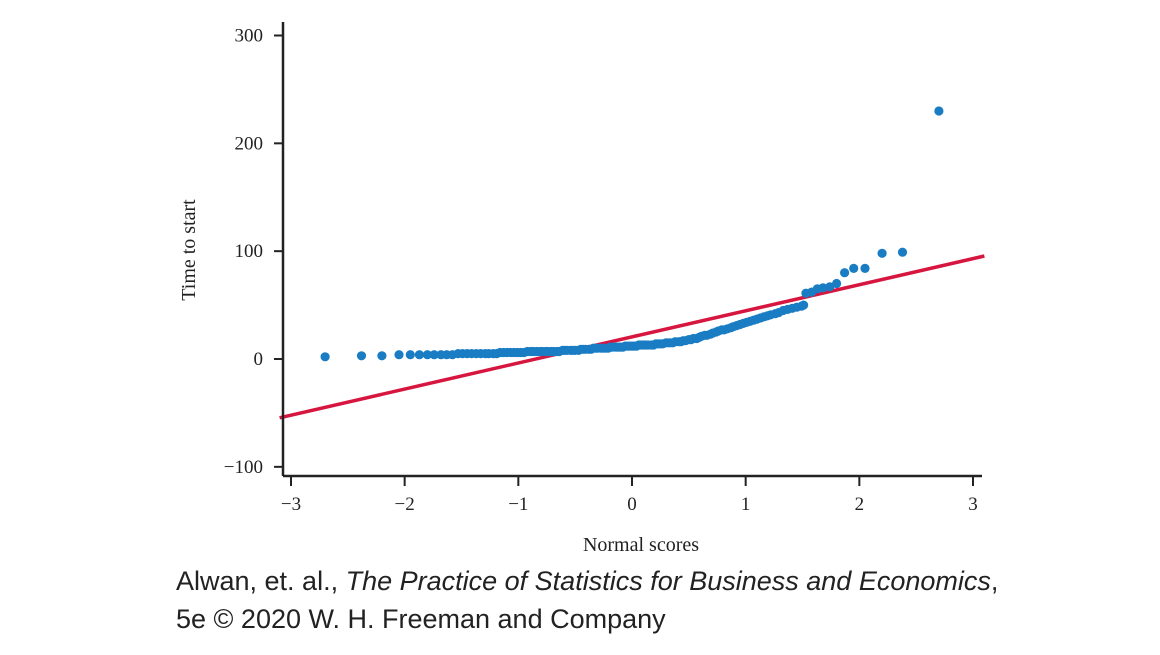  What do you see at coordinates (632, 504) in the screenshot?
I see `x-tick-label: 0` at bounding box center [632, 504].